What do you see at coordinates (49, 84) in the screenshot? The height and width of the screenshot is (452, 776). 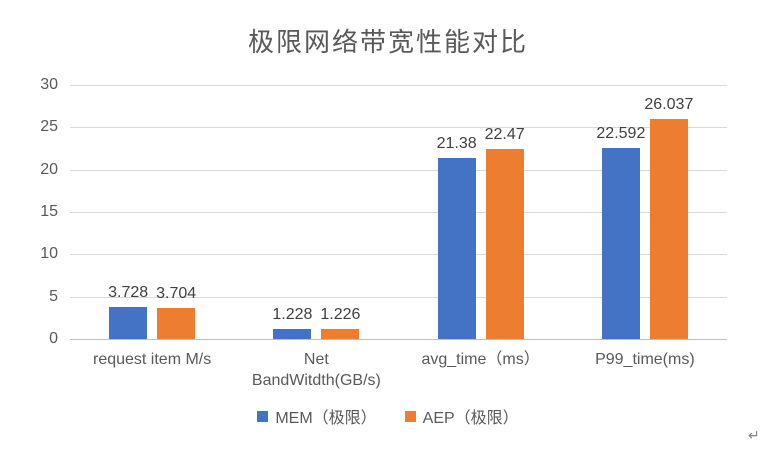 I see `y-tick-label-30: 30` at bounding box center [49, 84].